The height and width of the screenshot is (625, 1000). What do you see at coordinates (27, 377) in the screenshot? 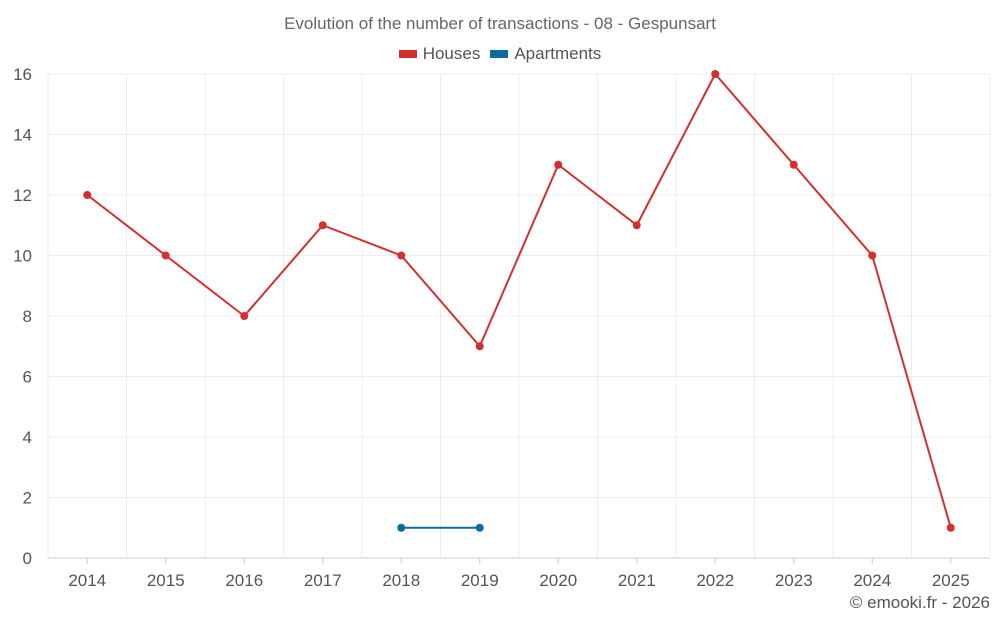
I see `y-tick-label: 6` at bounding box center [27, 377].